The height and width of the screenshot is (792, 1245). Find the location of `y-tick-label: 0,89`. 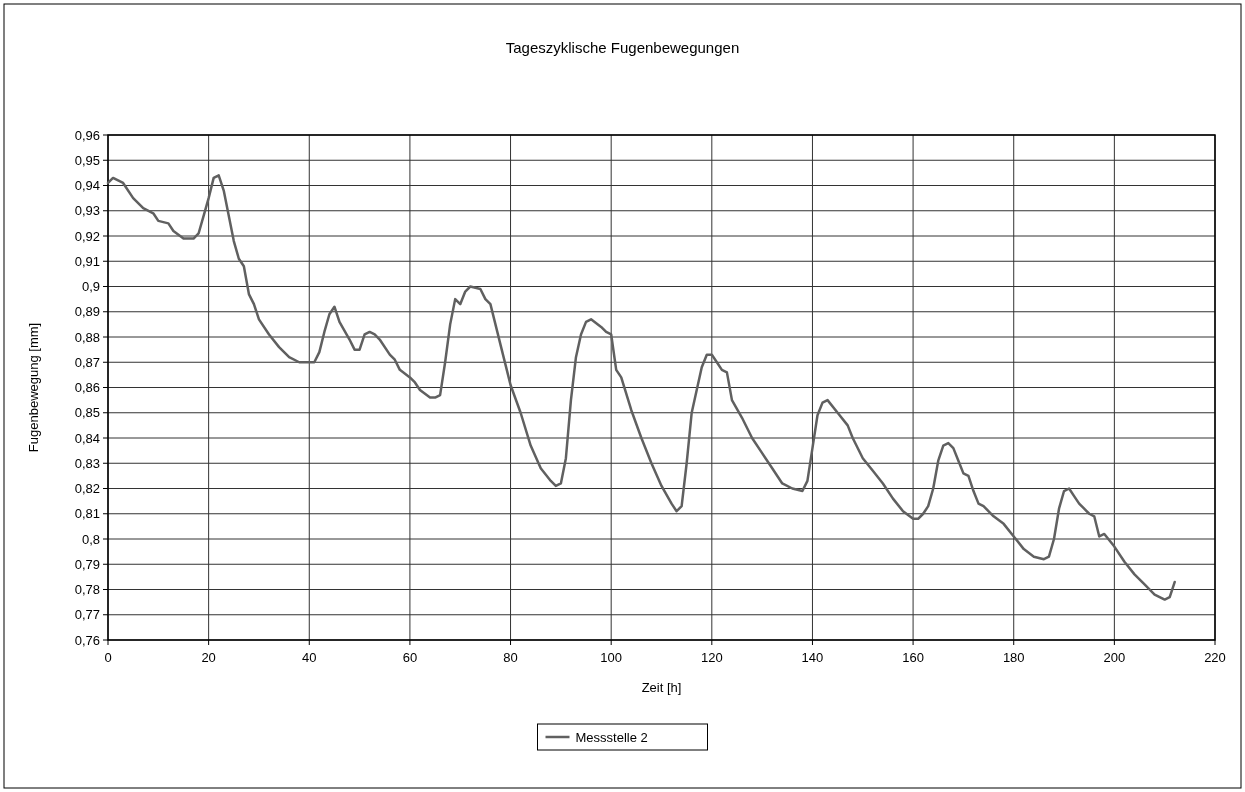

y-tick-label: 0,89 is located at coordinates (87, 312).